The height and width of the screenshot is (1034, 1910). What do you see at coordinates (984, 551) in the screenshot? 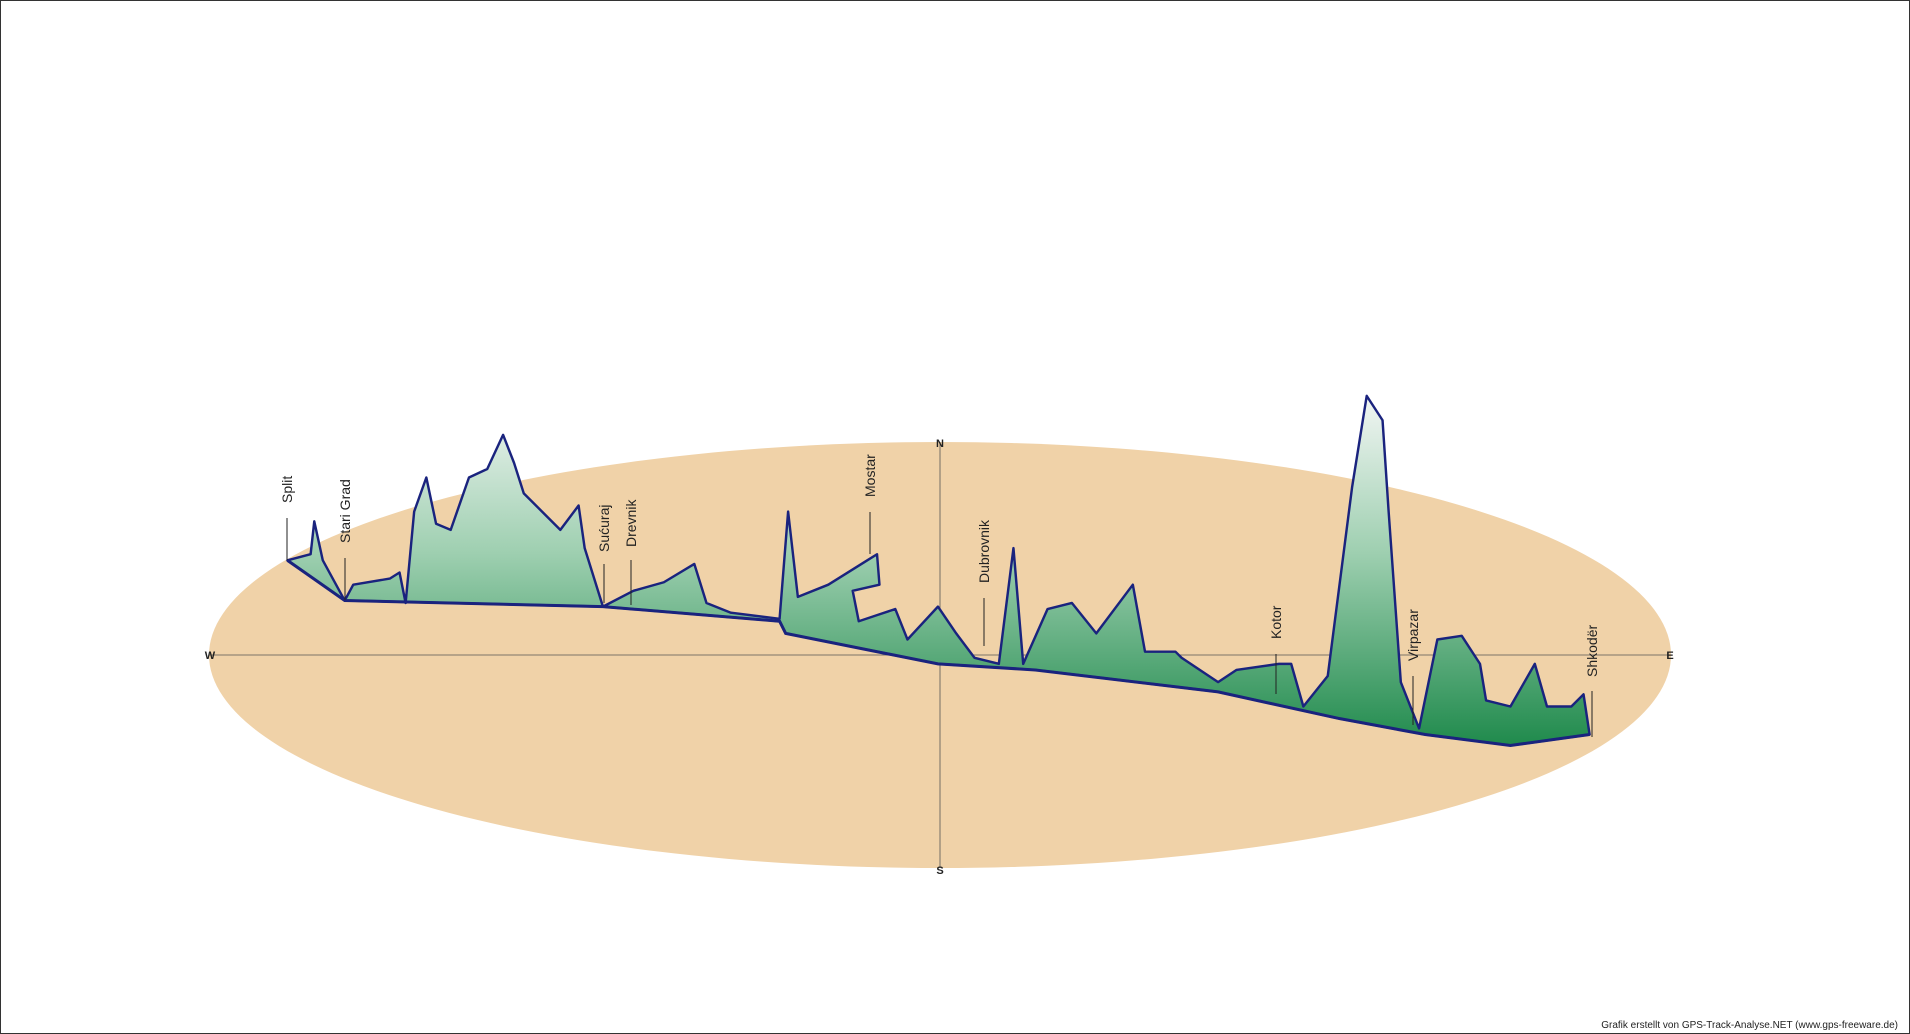
I see `place-label: Dubrovnik` at bounding box center [984, 551].